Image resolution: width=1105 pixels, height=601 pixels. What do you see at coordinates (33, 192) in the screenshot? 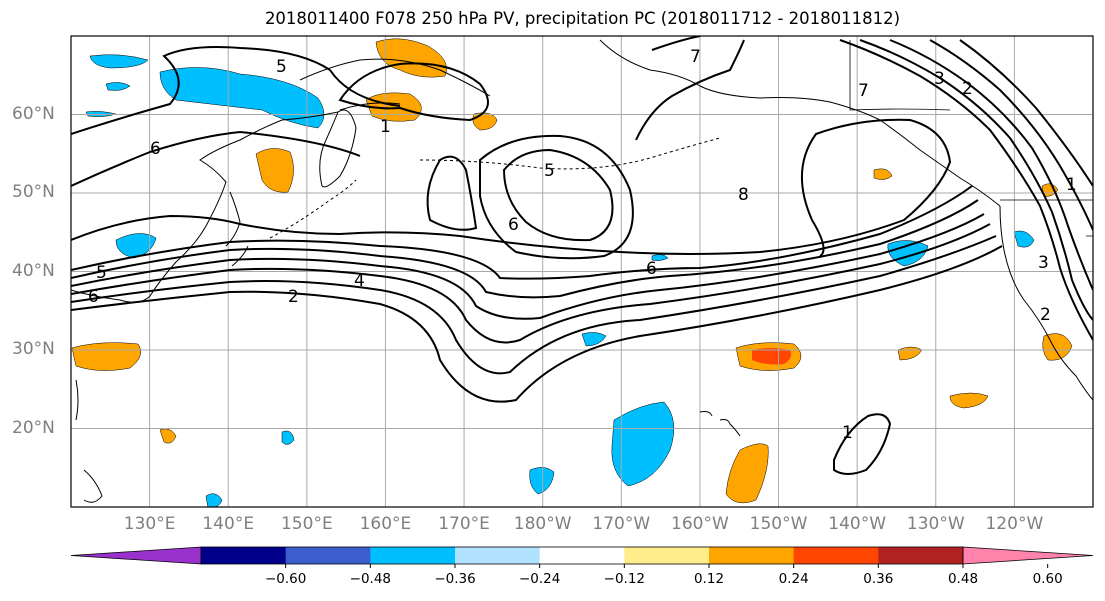
I see `latitude-label: 50°N` at bounding box center [33, 192].